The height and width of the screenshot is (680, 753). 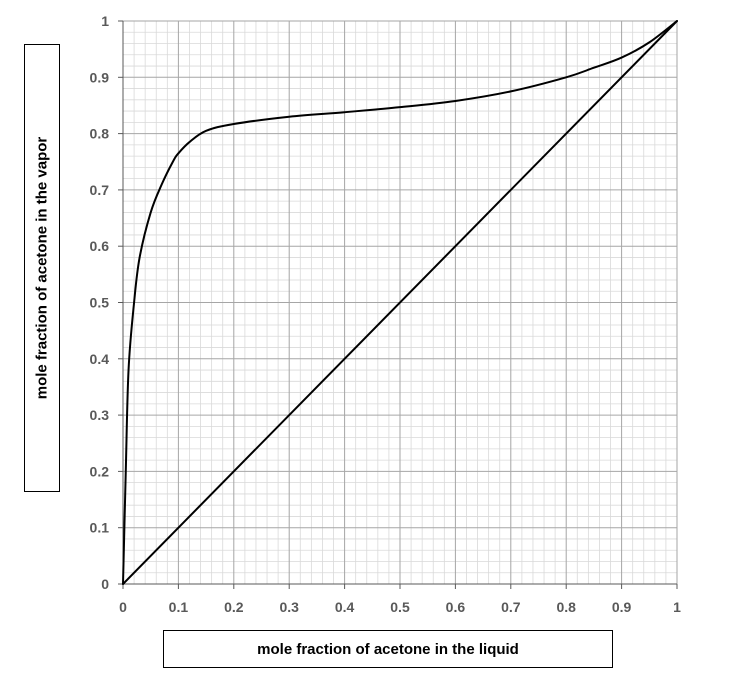 What do you see at coordinates (100, 359) in the screenshot?
I see `y-tick-label: 0.4` at bounding box center [100, 359].